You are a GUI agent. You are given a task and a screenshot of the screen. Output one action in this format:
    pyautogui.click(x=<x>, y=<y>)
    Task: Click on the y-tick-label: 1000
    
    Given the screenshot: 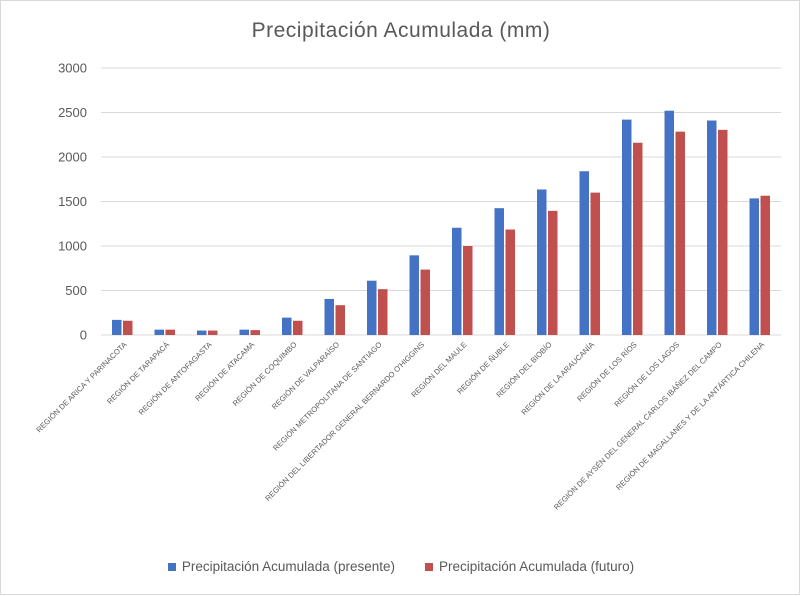 What is the action you would take?
    pyautogui.click(x=72, y=246)
    